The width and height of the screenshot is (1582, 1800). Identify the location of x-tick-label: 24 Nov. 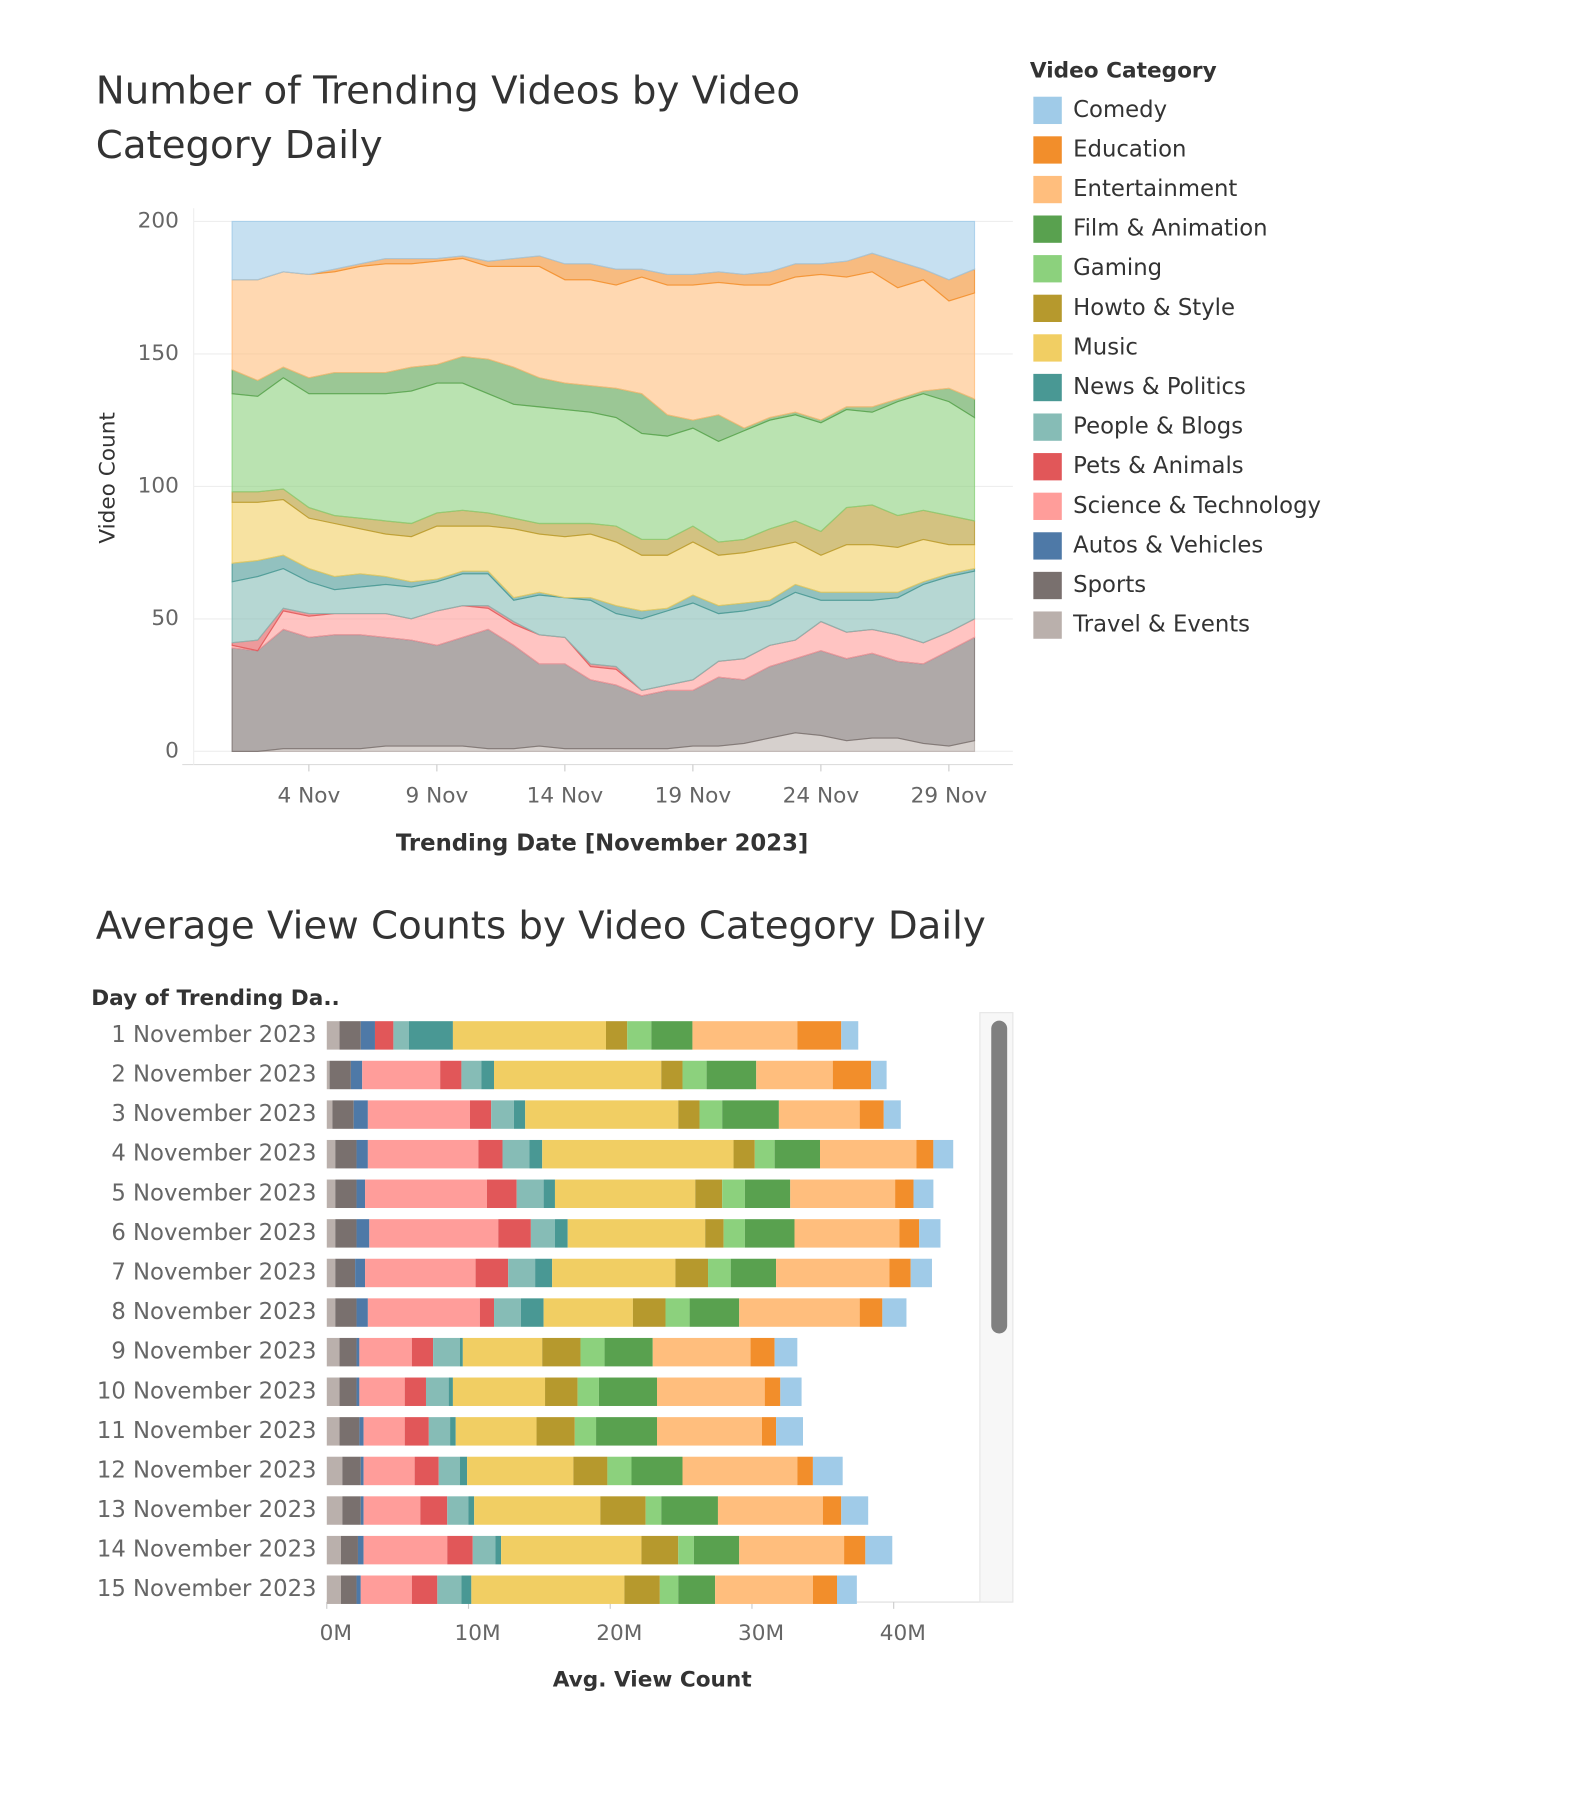
(821, 795).